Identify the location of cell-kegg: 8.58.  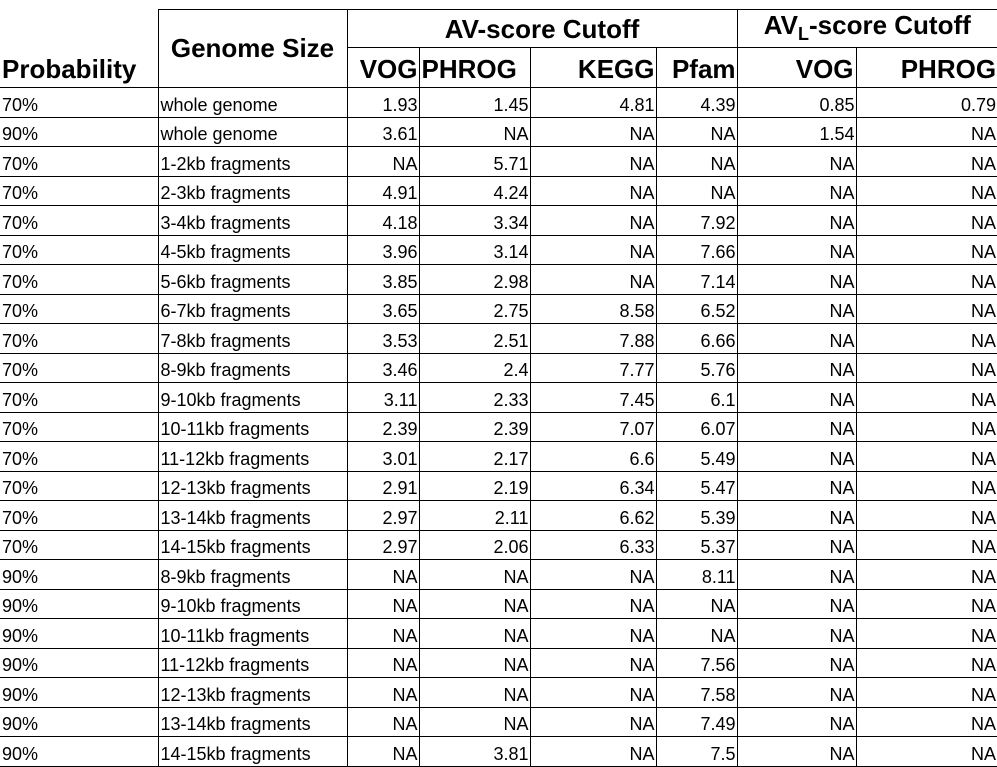
(593, 309).